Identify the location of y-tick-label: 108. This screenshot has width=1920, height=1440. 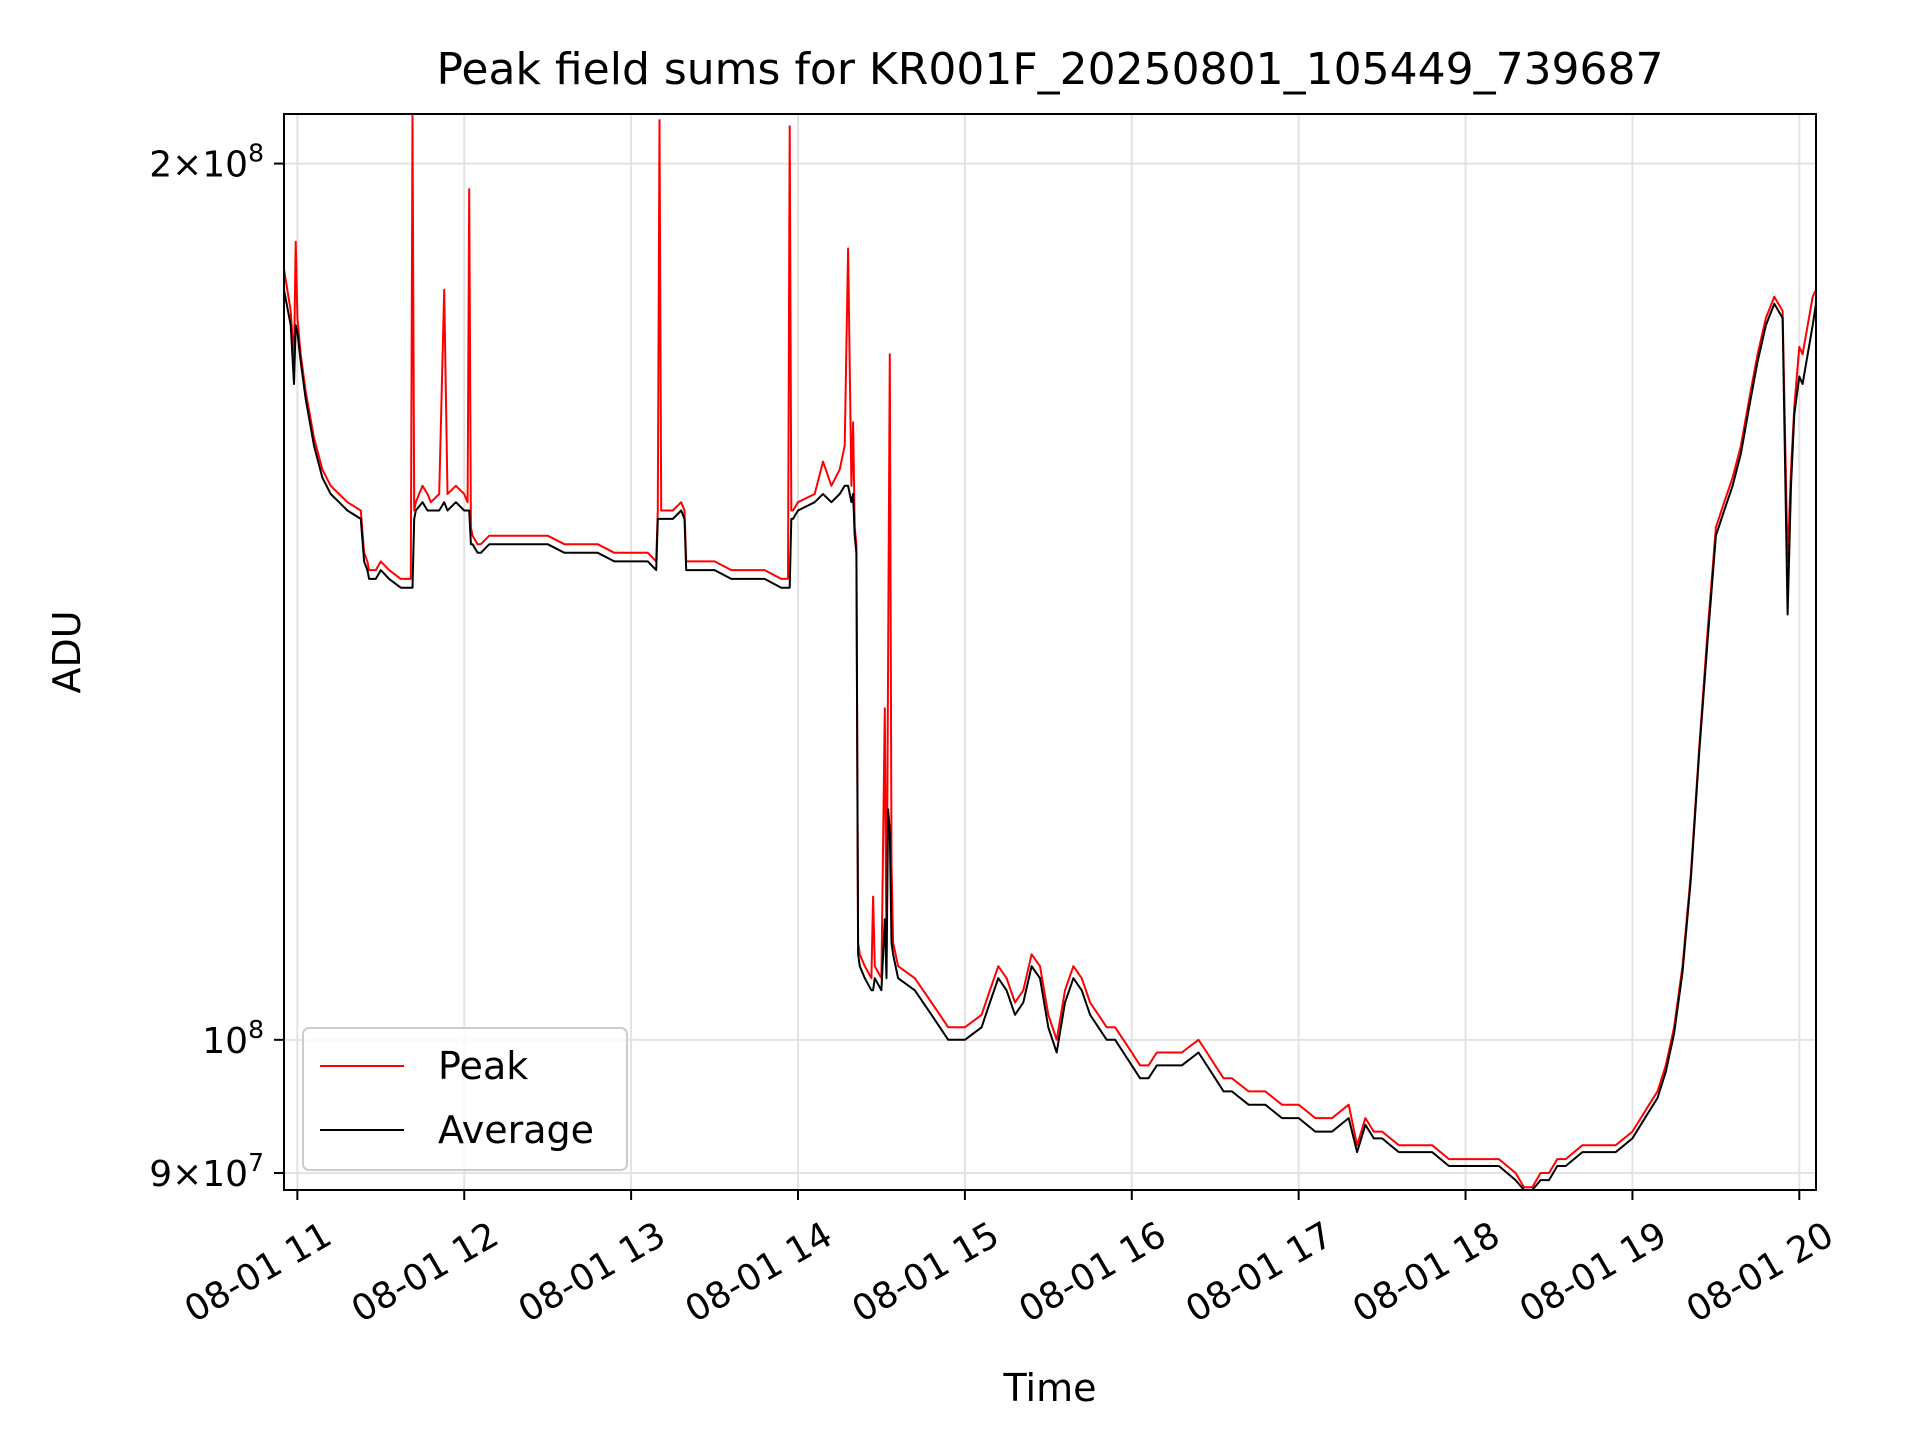
(233, 1038).